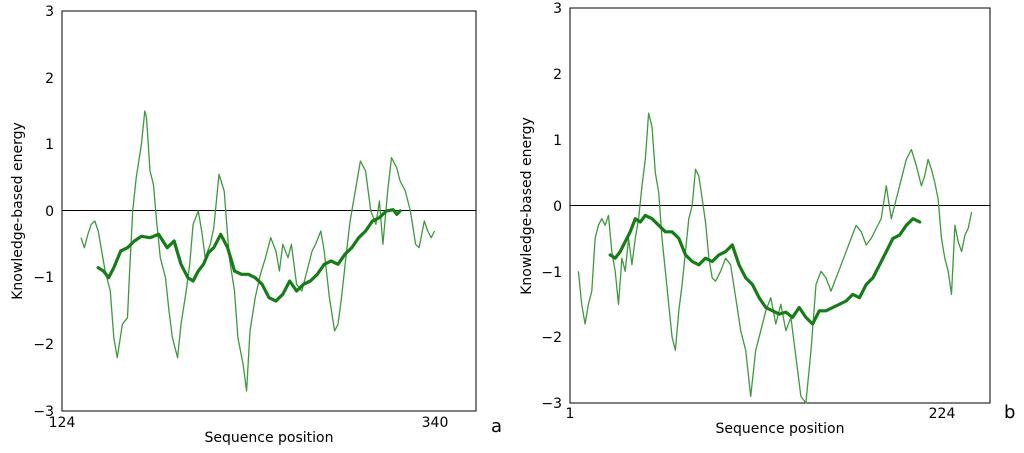  Describe the element at coordinates (780, 429) in the screenshot. I see `x-axis-label-b: Sequence position` at that location.